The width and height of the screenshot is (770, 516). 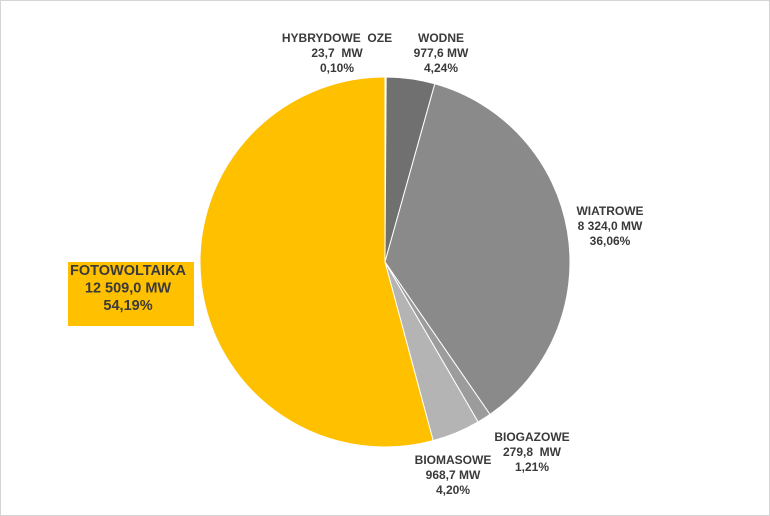 I want to click on data-label-wodne-name: WODNE, so click(x=441, y=38).